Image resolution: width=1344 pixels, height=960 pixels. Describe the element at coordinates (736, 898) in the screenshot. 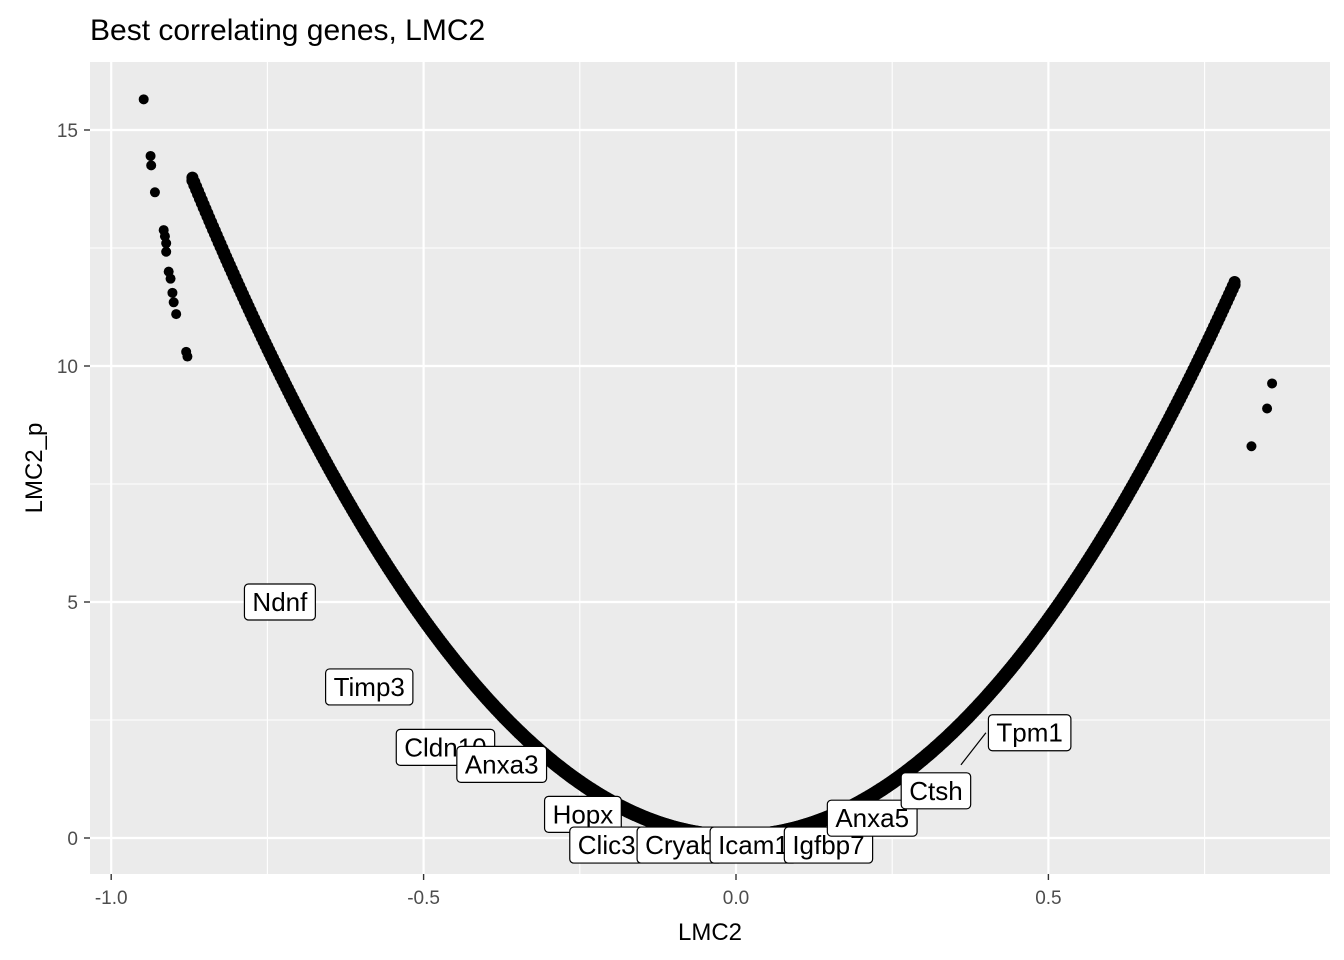

I see `x-tick-label: 0.0` at that location.